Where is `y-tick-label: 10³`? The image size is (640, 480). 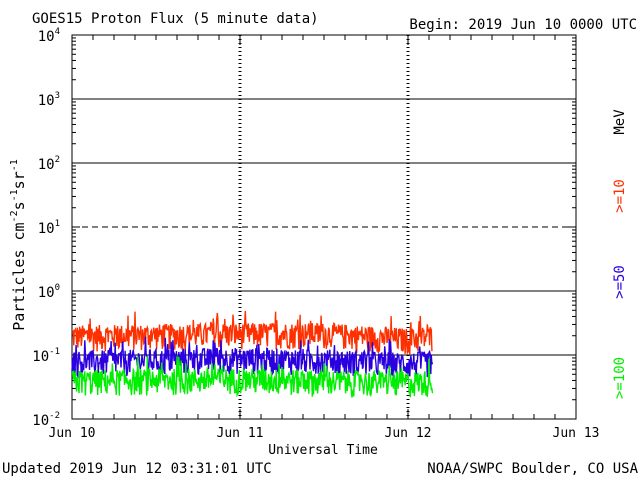
y-tick-label: 10³ is located at coordinates (49, 100).